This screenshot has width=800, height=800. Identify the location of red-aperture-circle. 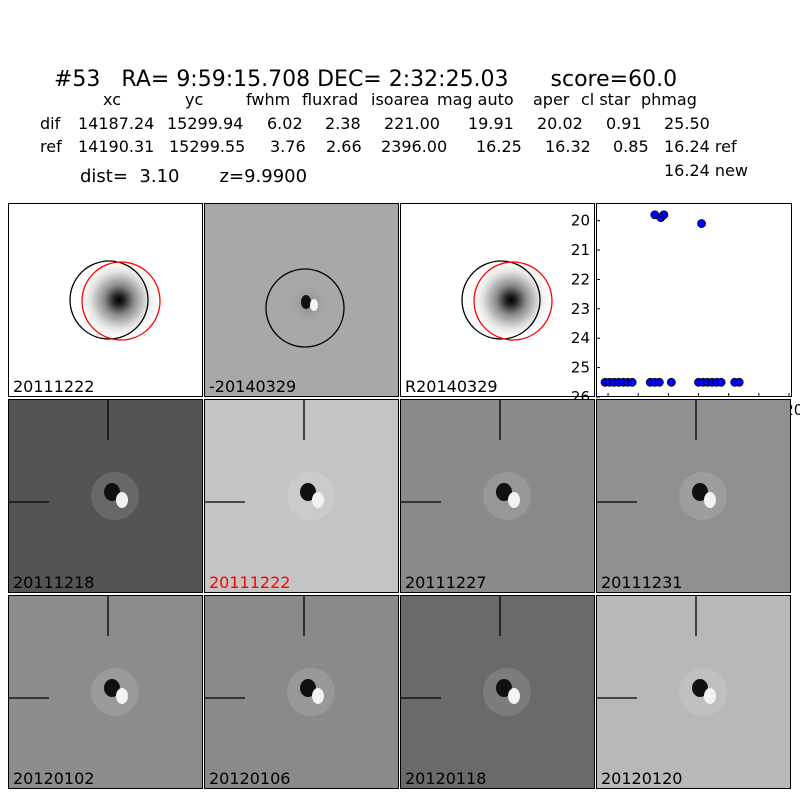
(513, 301).